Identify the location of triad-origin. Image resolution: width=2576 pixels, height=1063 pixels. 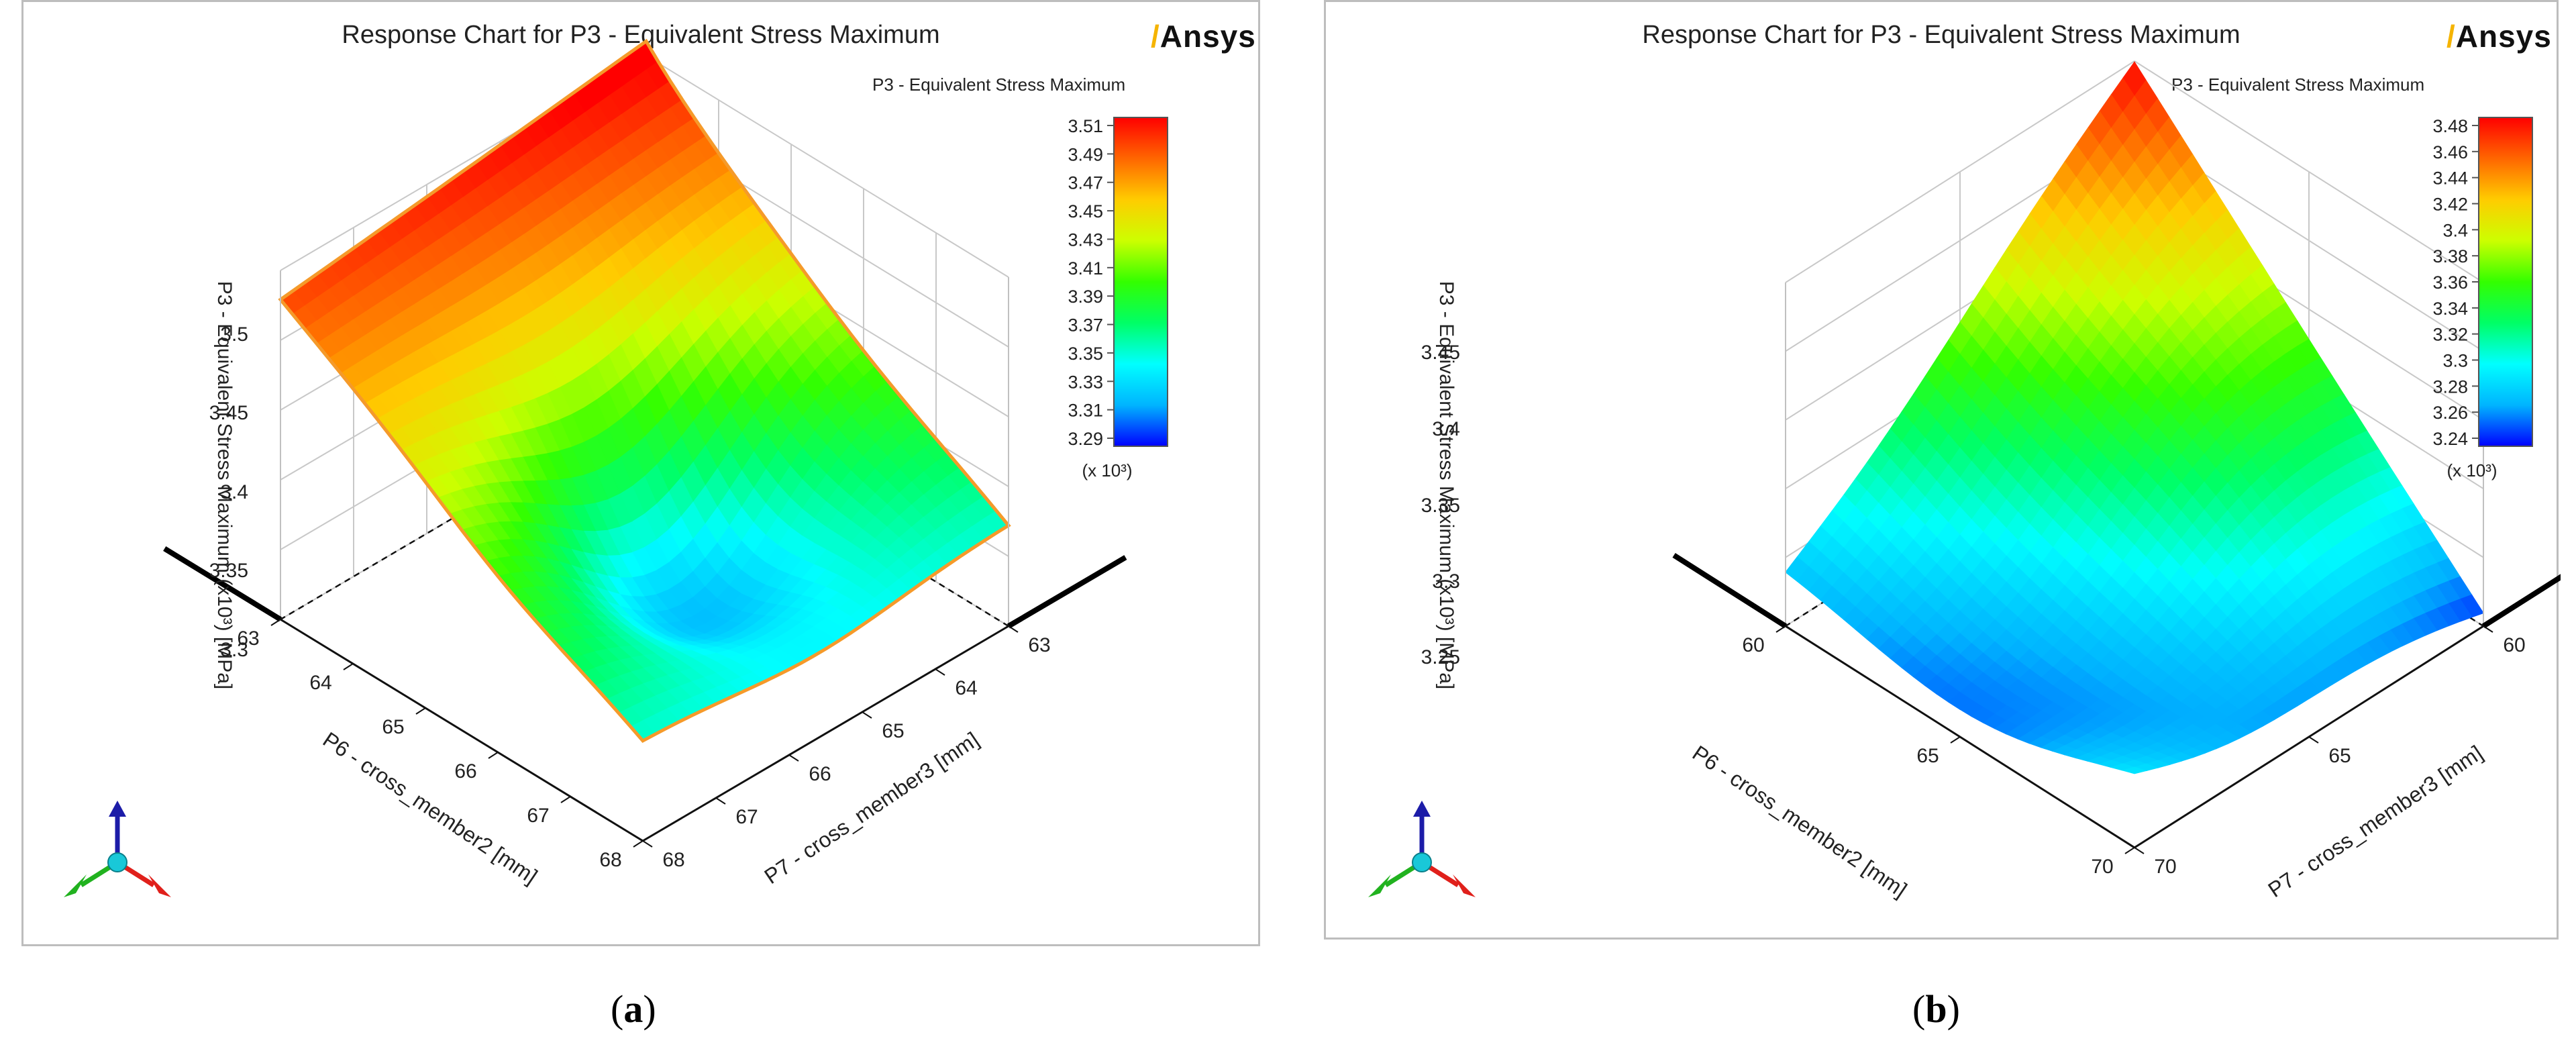
(117, 862).